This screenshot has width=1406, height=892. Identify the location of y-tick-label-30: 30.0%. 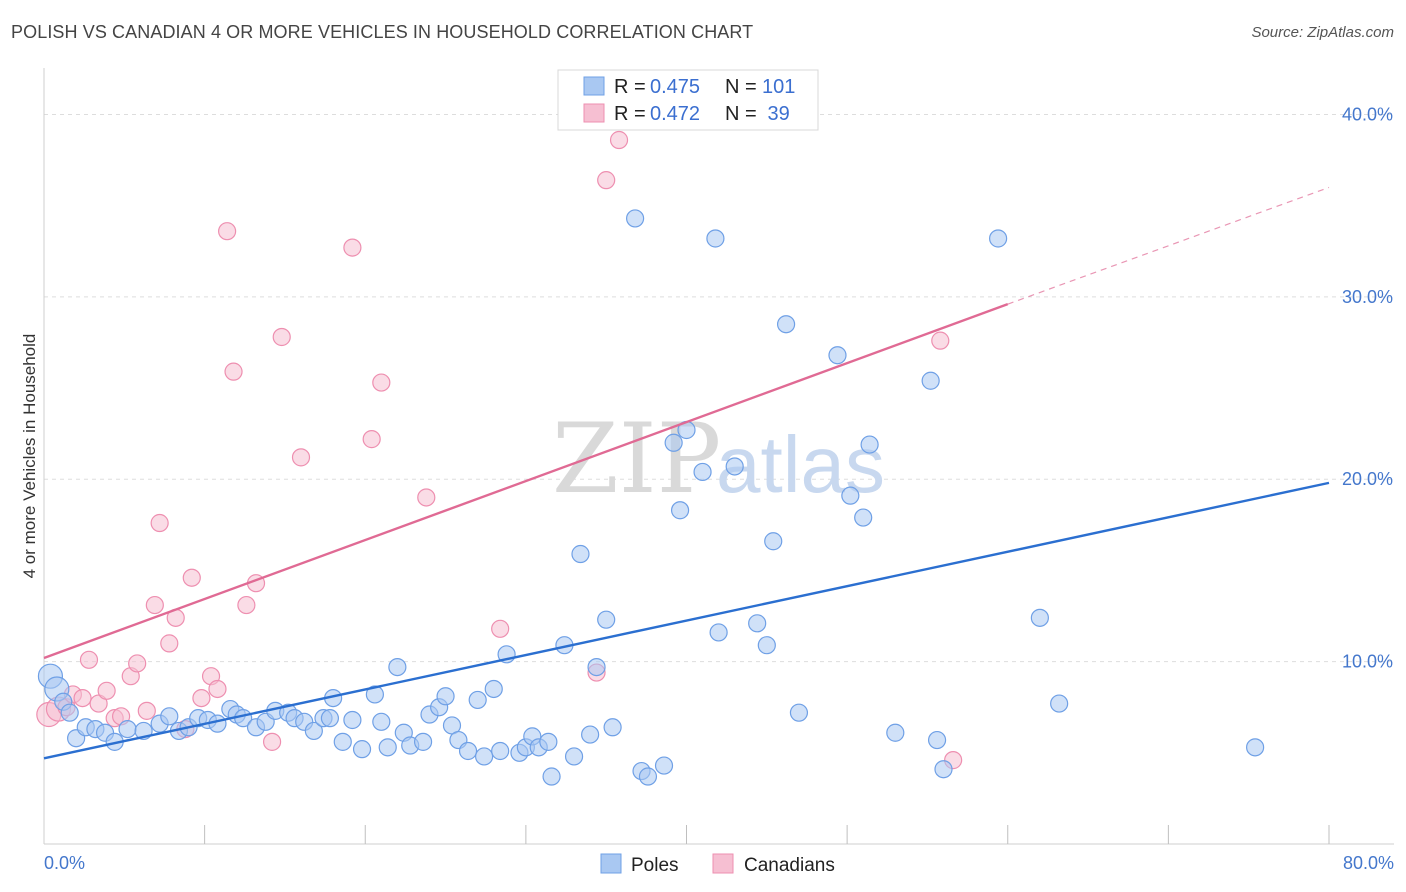
(1367, 297).